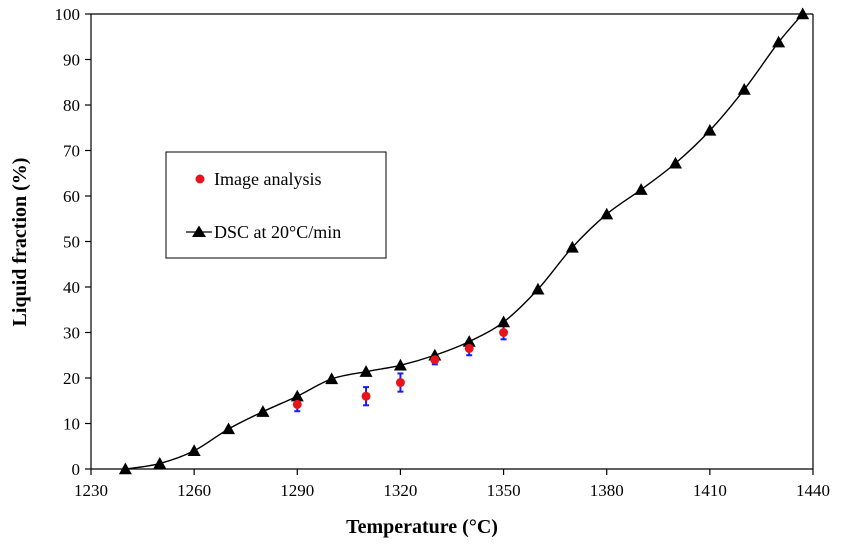 Image resolution: width=848 pixels, height=545 pixels. I want to click on y-tick-group: 0 10 20 30 40 50 60 70 80 90 100, so click(73, 242).